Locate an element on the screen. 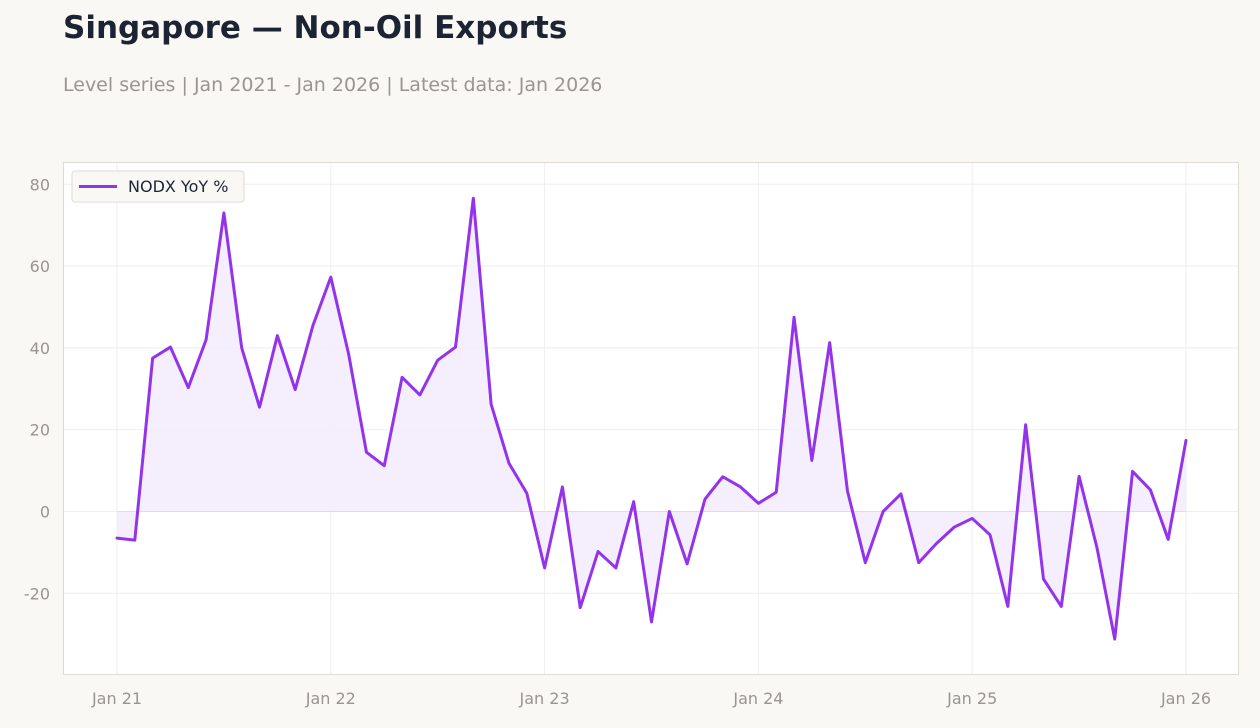 This screenshot has width=1260, height=728. x-tick-label: Jan 21 is located at coordinates (116, 698).